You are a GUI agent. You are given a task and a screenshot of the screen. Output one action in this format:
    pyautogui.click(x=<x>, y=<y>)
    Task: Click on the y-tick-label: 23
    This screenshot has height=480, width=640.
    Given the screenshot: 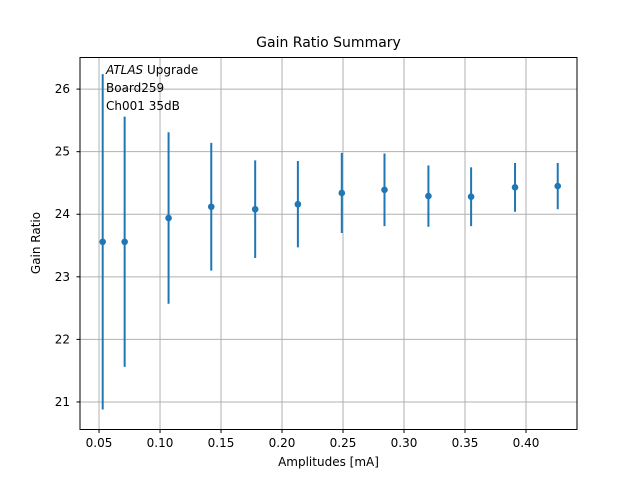 What is the action you would take?
    pyautogui.click(x=62, y=277)
    